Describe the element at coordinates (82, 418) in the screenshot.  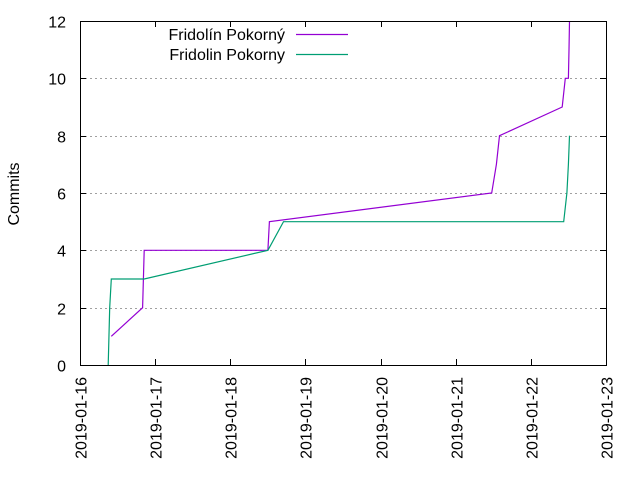
I see `x-tick-label: 2019-01-16` at that location.